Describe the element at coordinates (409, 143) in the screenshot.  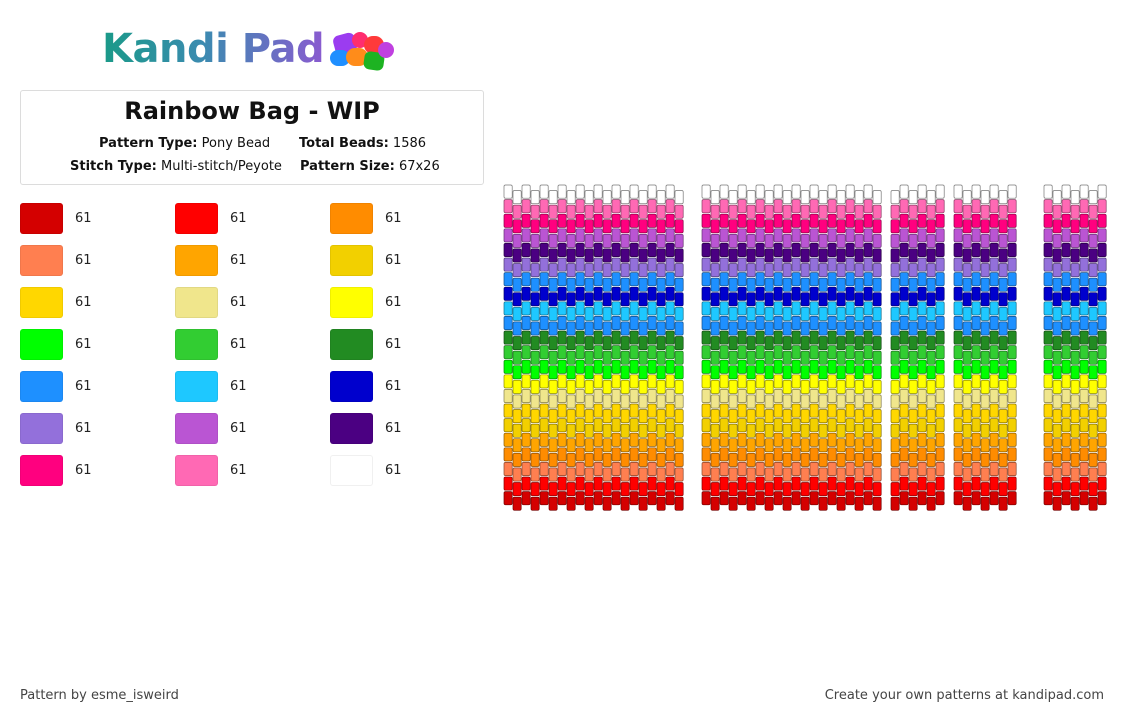
I see `total-beads-value: 1586` at that location.